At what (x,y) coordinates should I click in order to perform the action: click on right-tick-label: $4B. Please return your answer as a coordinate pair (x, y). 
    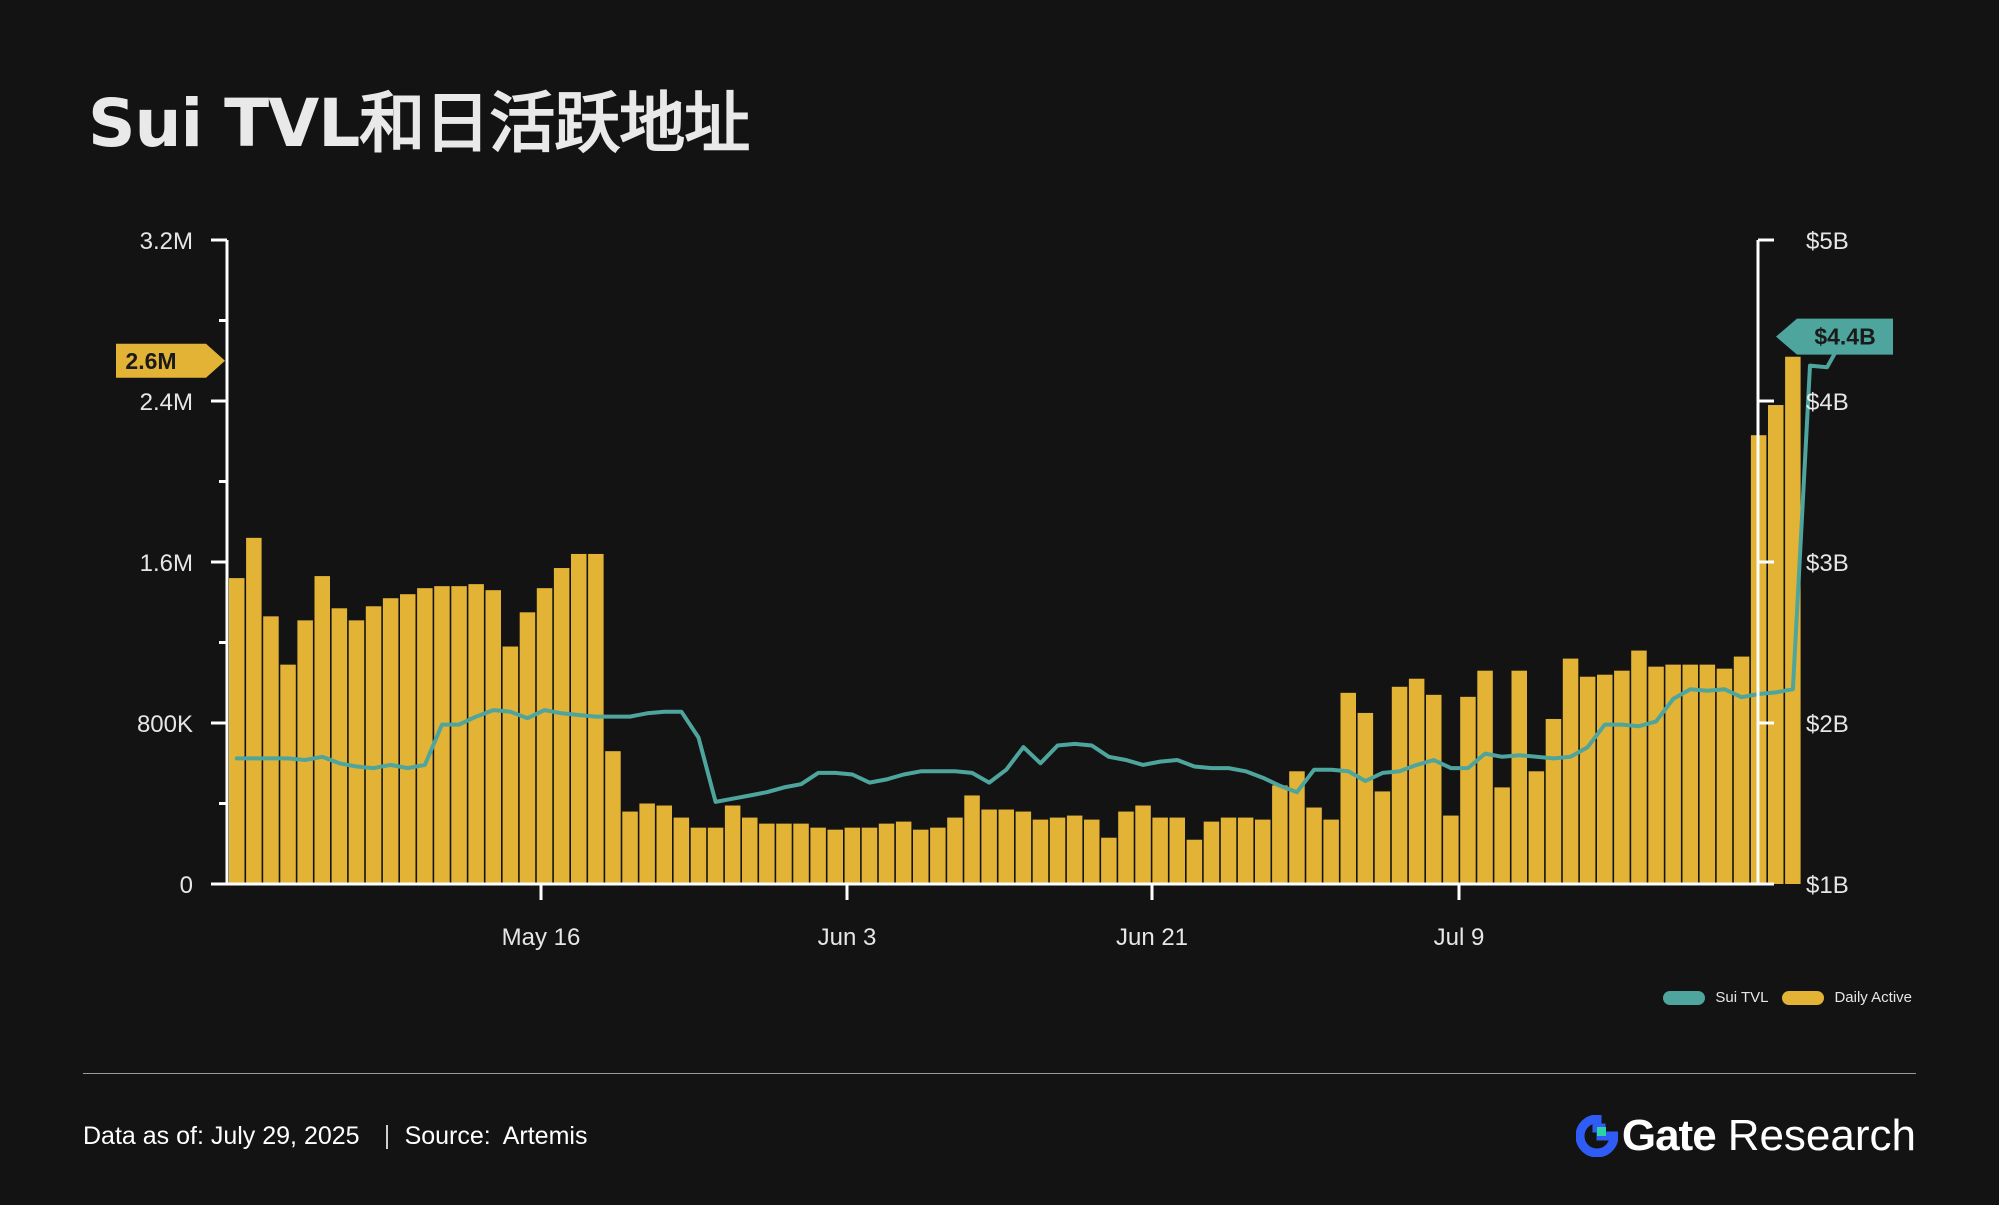
    Looking at the image, I should click on (1827, 402).